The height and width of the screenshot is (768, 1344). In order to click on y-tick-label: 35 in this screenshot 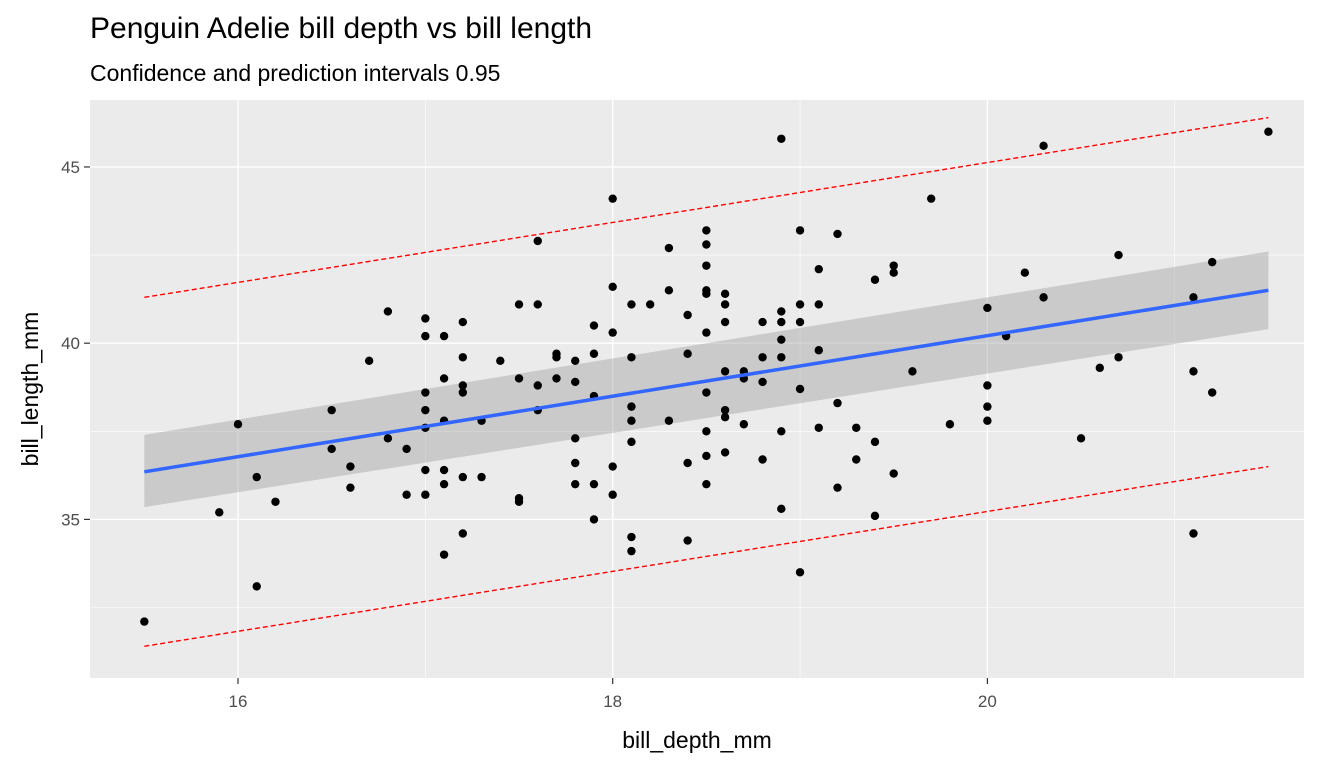, I will do `click(70, 519)`.